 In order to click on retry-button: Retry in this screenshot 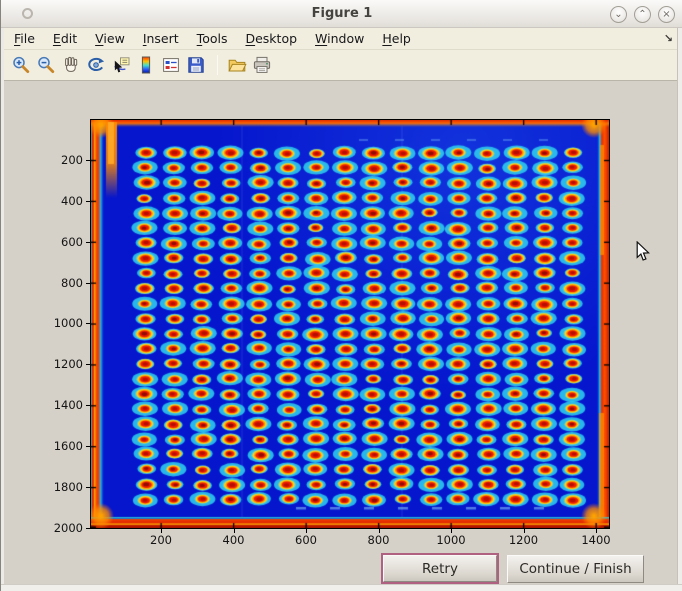, I will do `click(440, 568)`.